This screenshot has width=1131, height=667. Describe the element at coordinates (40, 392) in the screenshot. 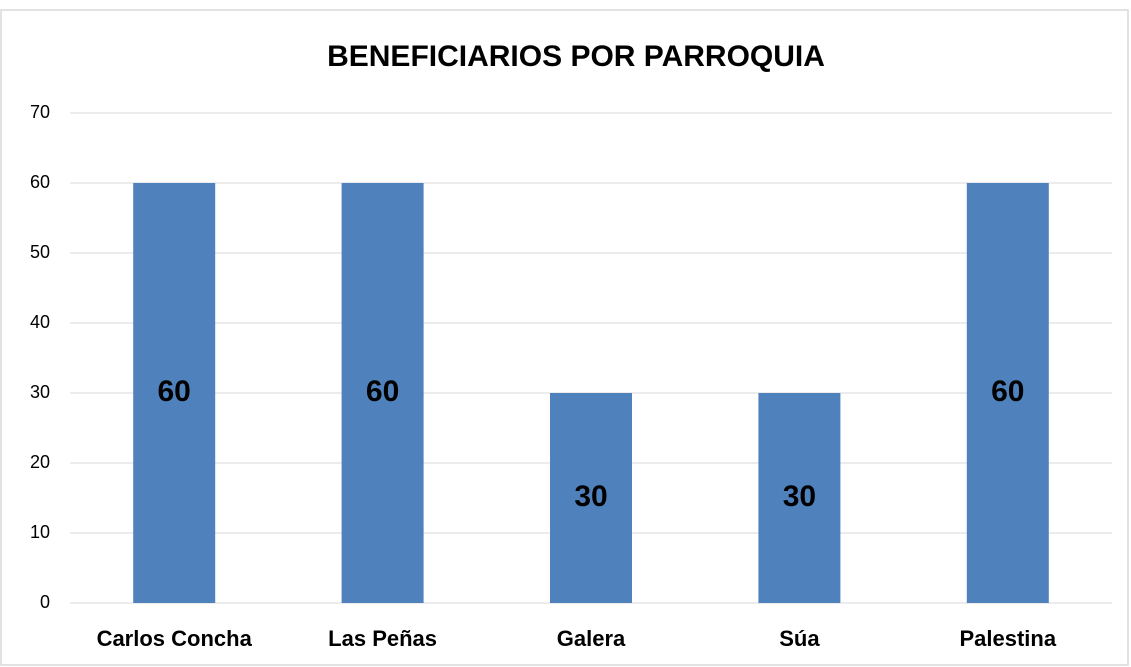

I see `y-tick-label: 30` at that location.